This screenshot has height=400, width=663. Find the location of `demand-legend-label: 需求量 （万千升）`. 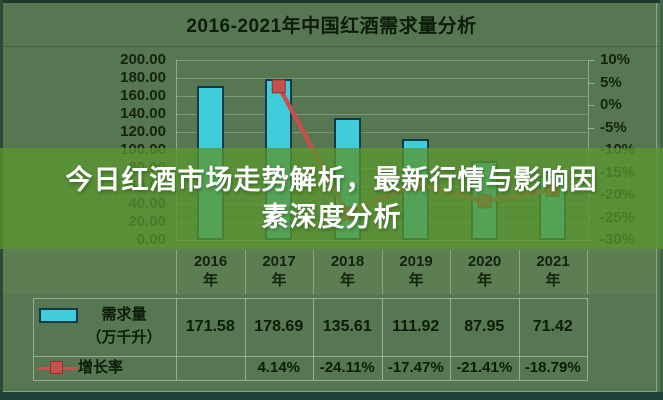

demand-legend-label: 需求量 （万千升） is located at coordinates (124, 326).